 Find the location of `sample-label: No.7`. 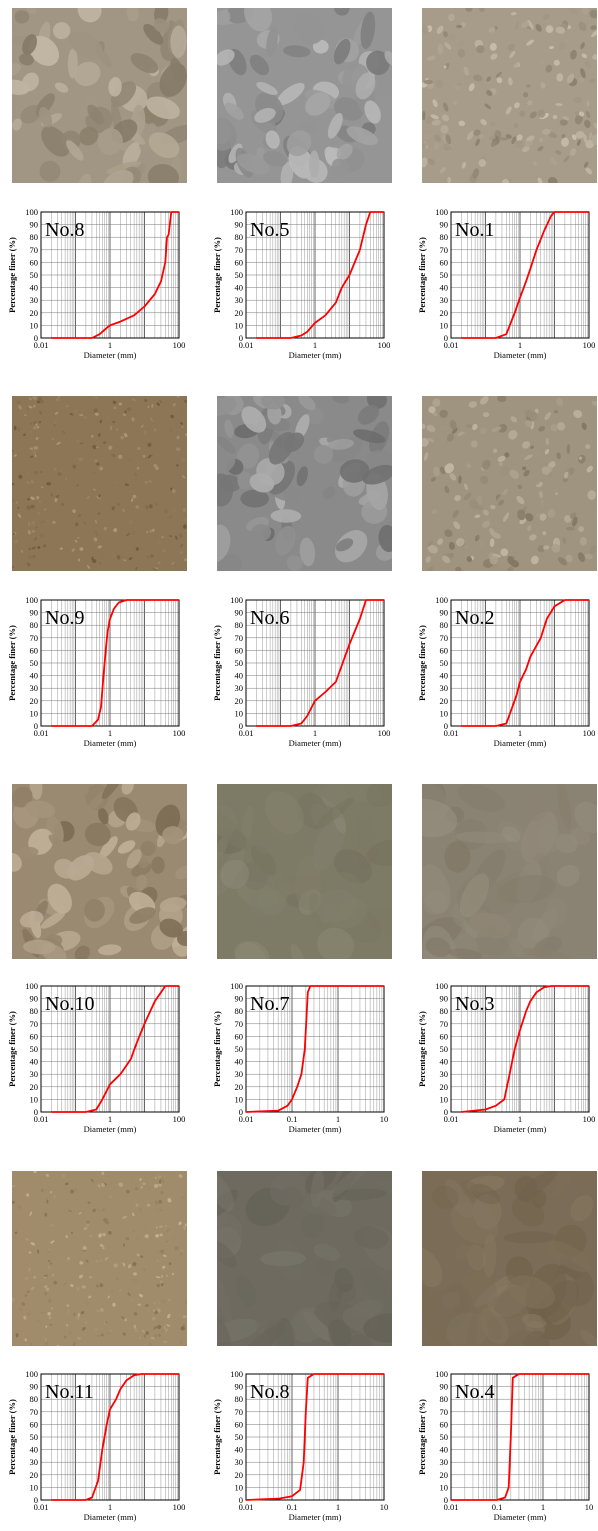

sample-label: No.7 is located at coordinates (269, 1004).